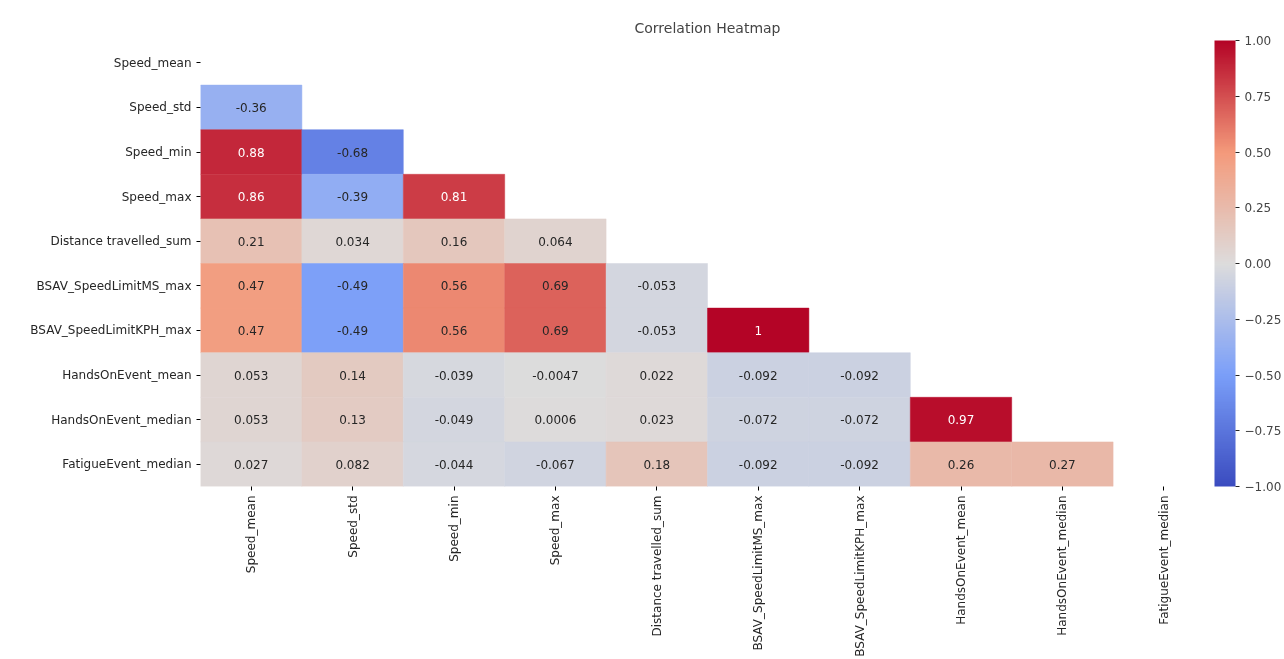 Image resolution: width=1284 pixels, height=659 pixels. Describe the element at coordinates (1263, 487) in the screenshot. I see `color-bar-label: −1.00` at that location.